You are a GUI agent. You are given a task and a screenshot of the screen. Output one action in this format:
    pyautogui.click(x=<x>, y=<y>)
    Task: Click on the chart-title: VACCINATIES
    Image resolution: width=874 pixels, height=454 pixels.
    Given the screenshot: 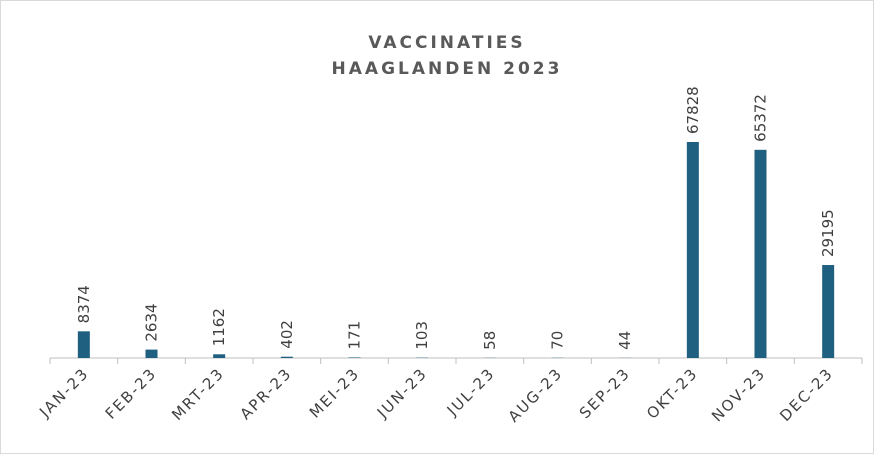 What is the action you would take?
    pyautogui.click(x=446, y=43)
    